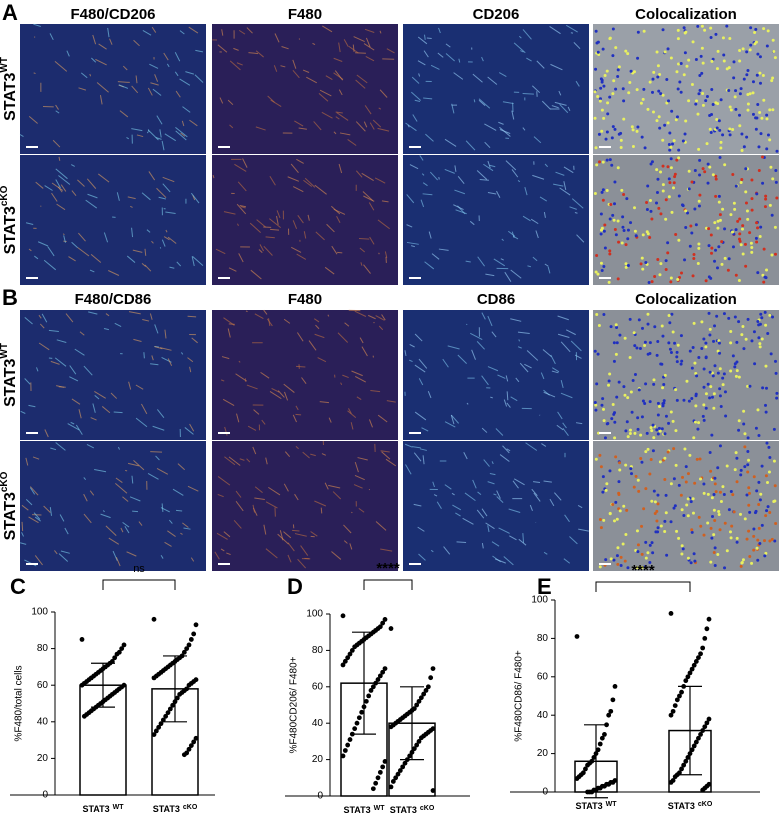  What do you see at coordinates (119, 807) in the screenshot?
I see `category-sup: WT` at bounding box center [119, 807].